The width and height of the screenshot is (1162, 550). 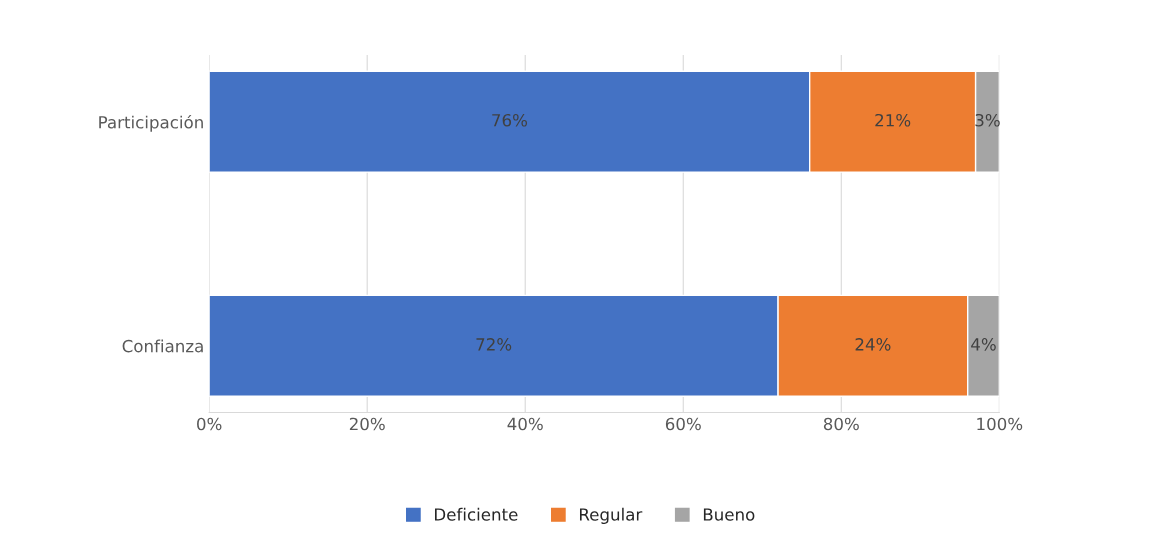 What do you see at coordinates (983, 344) in the screenshot?
I see `data-label: 4%` at bounding box center [983, 344].